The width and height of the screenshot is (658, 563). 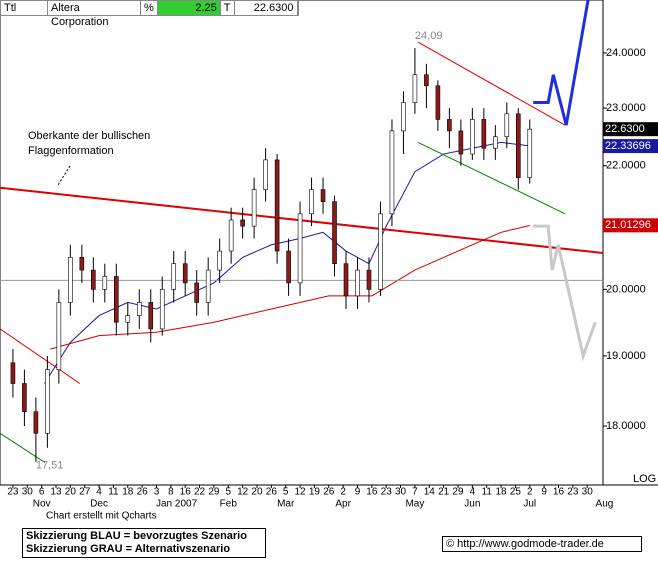 I want to click on month-label: Apr, so click(x=343, y=504).